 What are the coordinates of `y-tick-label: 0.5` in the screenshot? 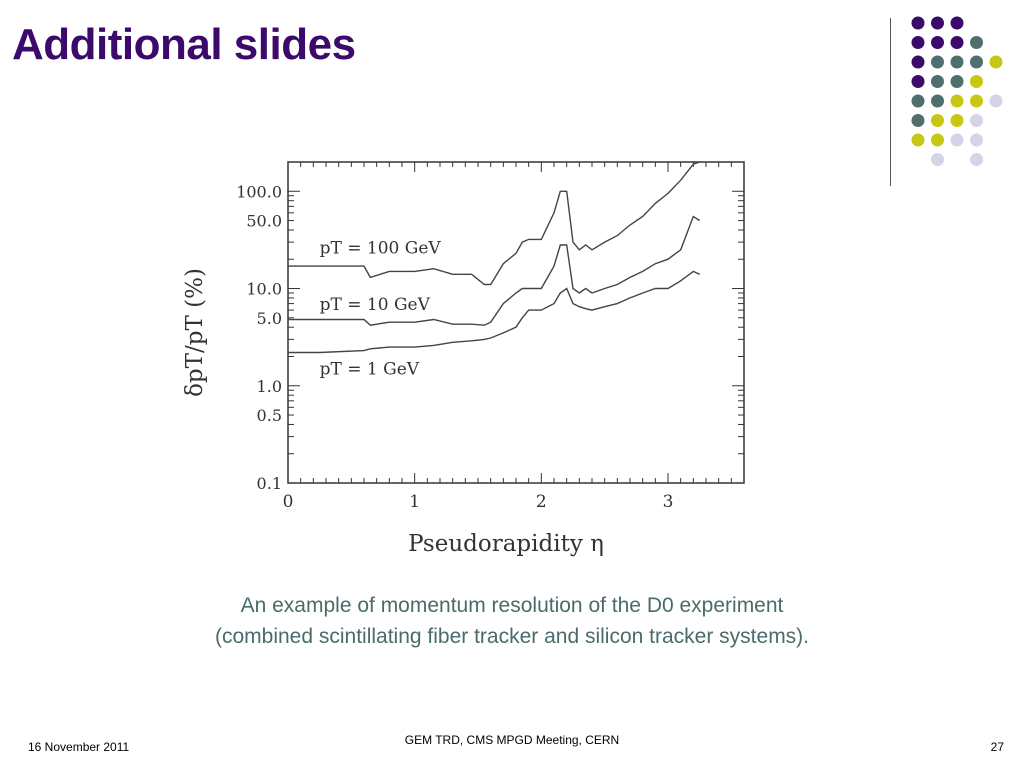 It's located at (269, 415).